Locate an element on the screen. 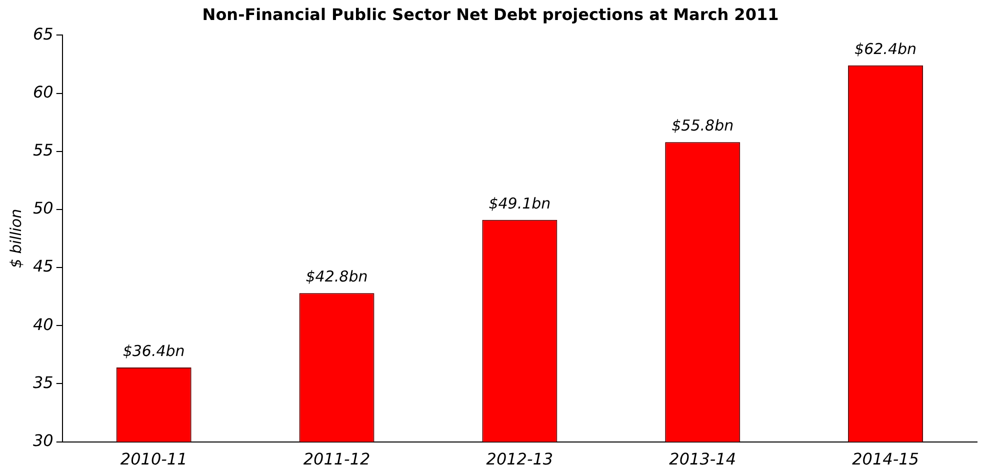 The height and width of the screenshot is (473, 987). y-tick-label: 45 is located at coordinates (43, 266).